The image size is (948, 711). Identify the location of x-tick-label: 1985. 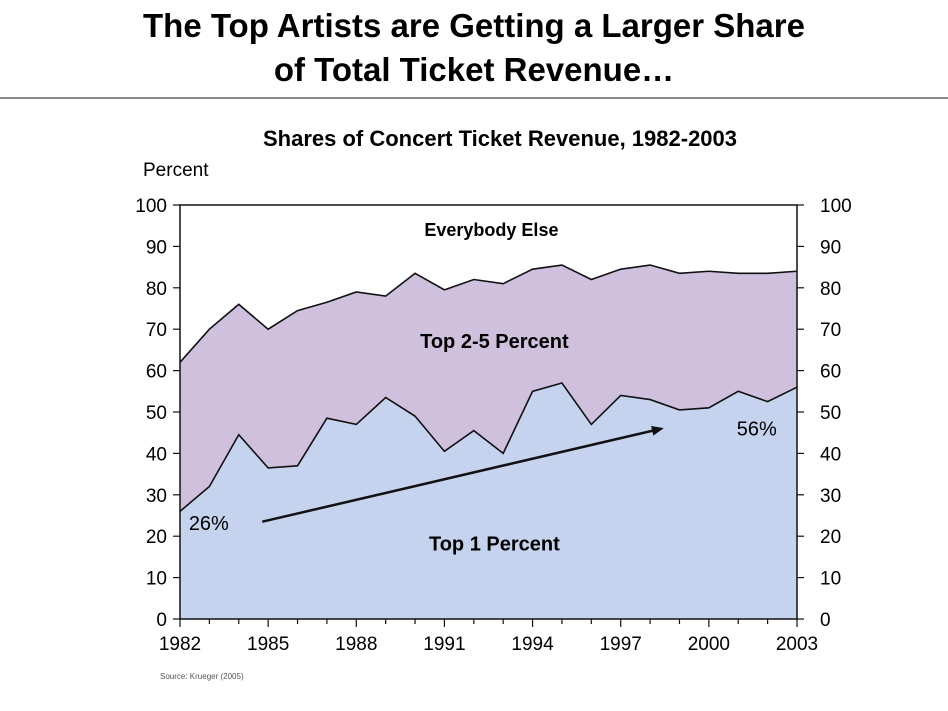
(268, 644).